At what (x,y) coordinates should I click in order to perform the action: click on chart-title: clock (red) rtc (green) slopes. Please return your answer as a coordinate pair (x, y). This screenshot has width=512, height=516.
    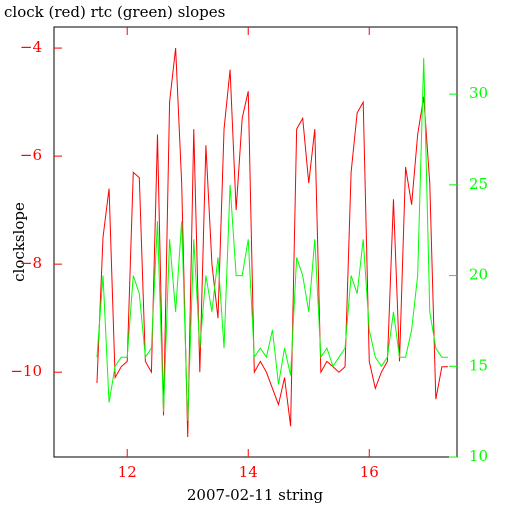
    Looking at the image, I should click on (114, 12).